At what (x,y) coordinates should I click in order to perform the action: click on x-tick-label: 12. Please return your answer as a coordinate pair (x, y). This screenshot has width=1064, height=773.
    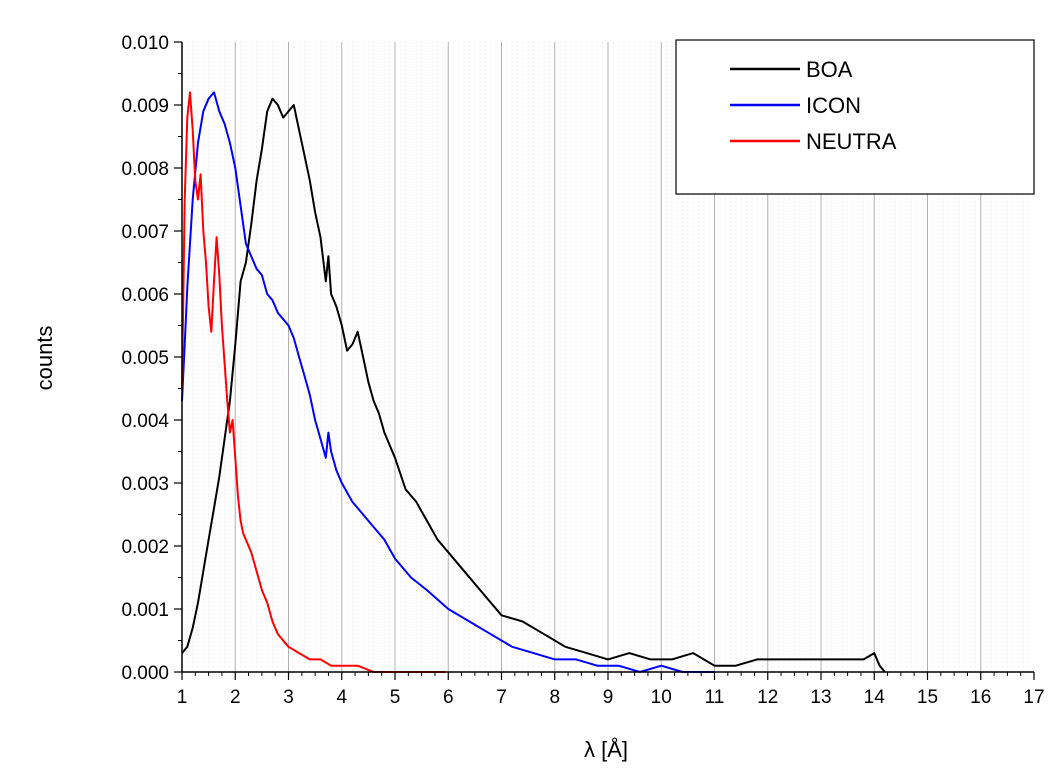
    Looking at the image, I should click on (767, 697).